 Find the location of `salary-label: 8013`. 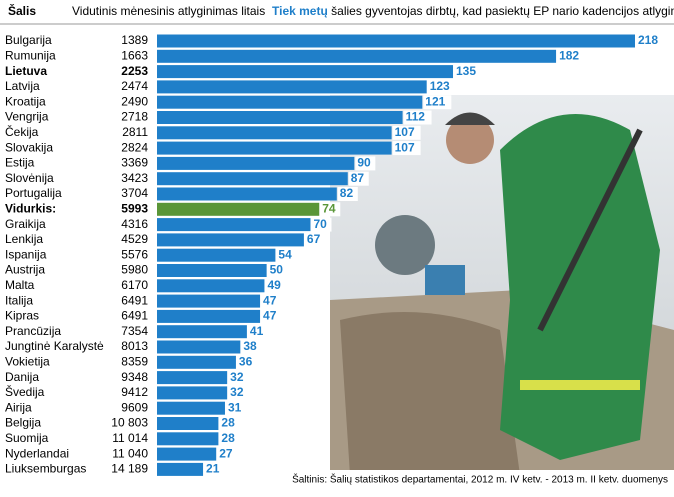

salary-label: 8013 is located at coordinates (134, 346).